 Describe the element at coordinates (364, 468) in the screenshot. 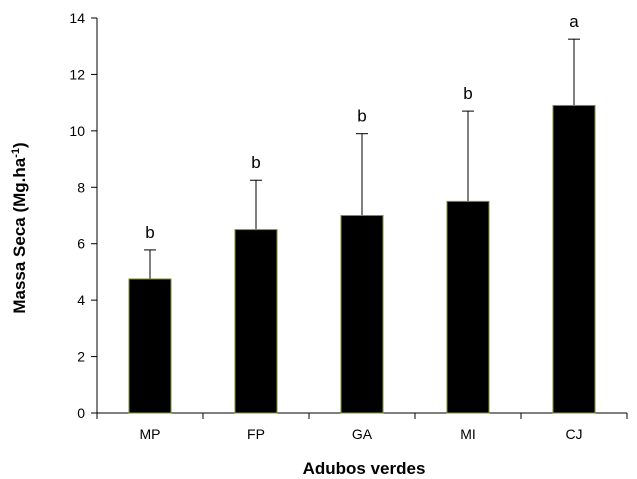

I see `x-axis-title: Adubos verdes` at that location.